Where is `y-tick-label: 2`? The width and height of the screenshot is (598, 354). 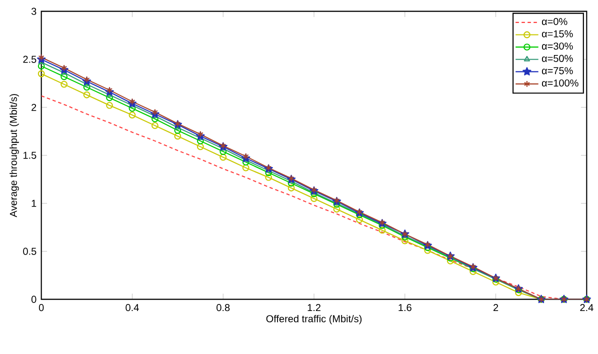 y-tick-label: 2 is located at coordinates (34, 107).